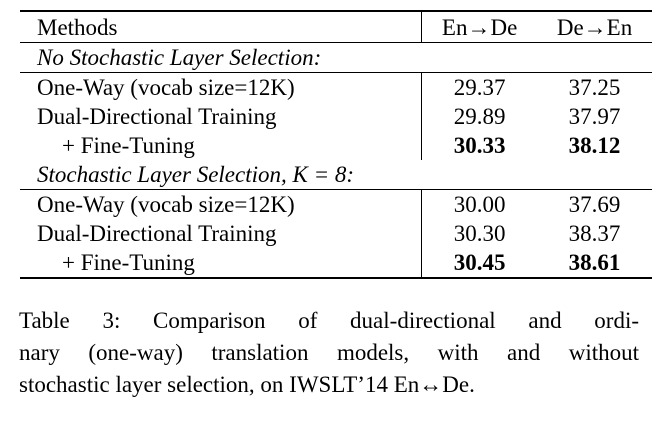 This screenshot has width=670, height=426. What do you see at coordinates (479, 87) in the screenshot?
I see `en-de-cell: 29.37` at bounding box center [479, 87].